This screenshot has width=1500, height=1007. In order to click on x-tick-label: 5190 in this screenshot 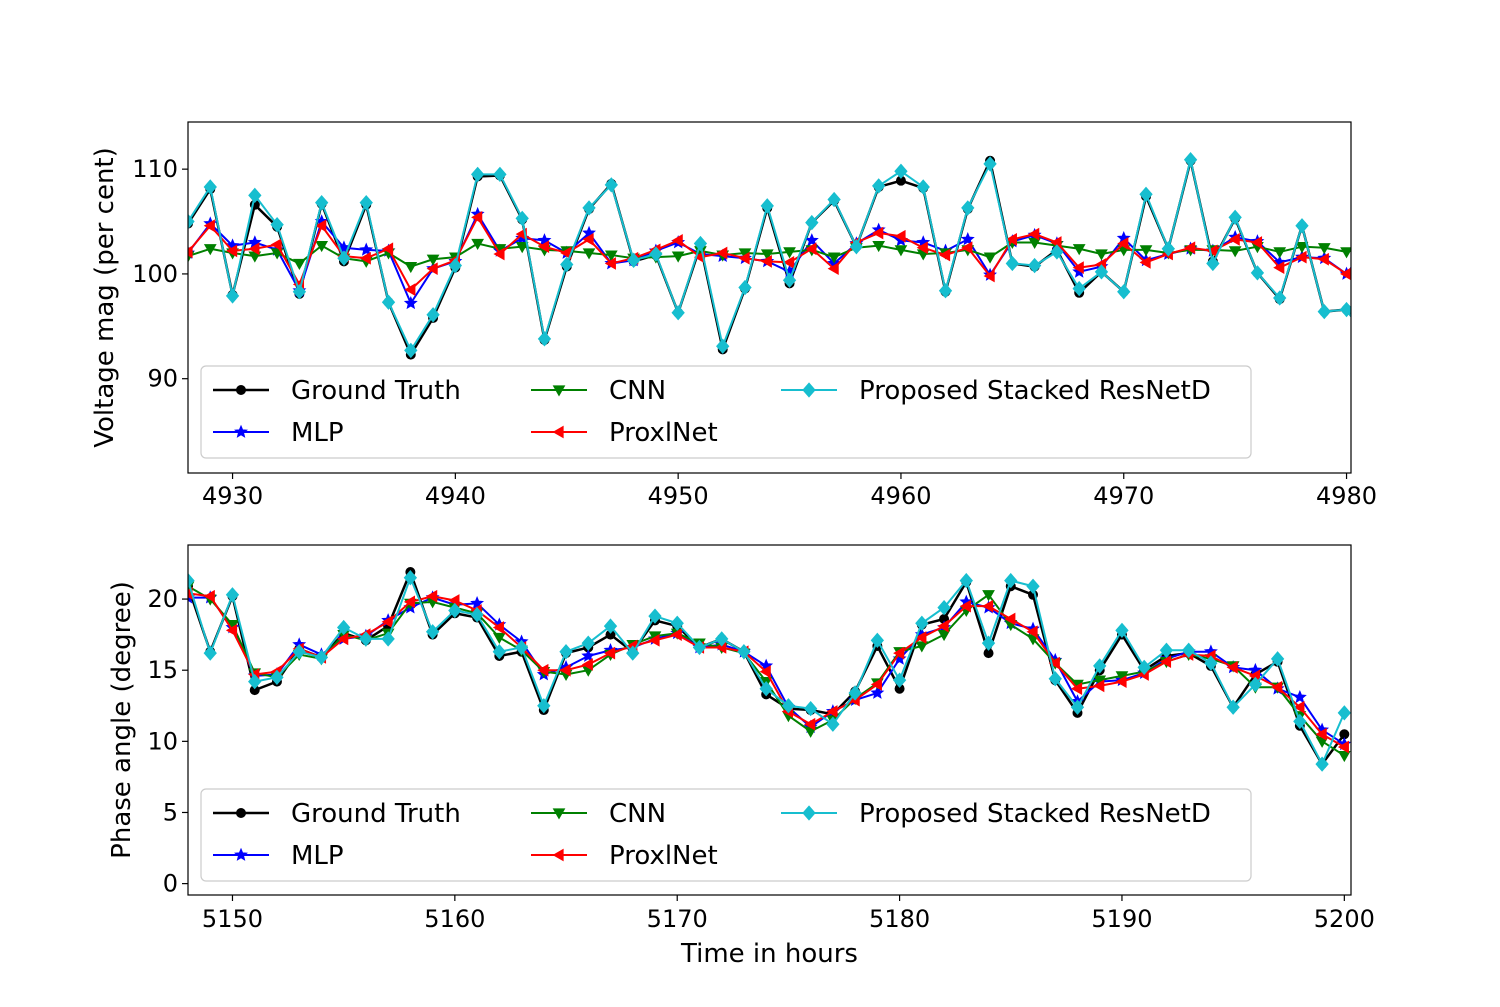, I will do `click(1121, 919)`.